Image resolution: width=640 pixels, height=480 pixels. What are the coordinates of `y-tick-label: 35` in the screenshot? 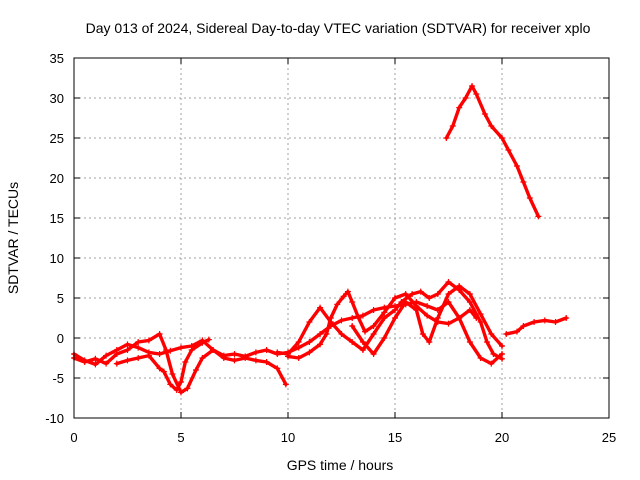 It's located at (57, 58).